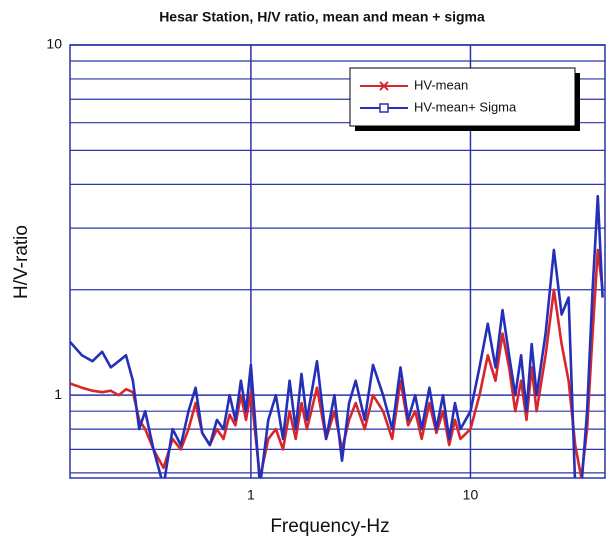 Image resolution: width=615 pixels, height=544 pixels. I want to click on legend-box, so click(462, 97).